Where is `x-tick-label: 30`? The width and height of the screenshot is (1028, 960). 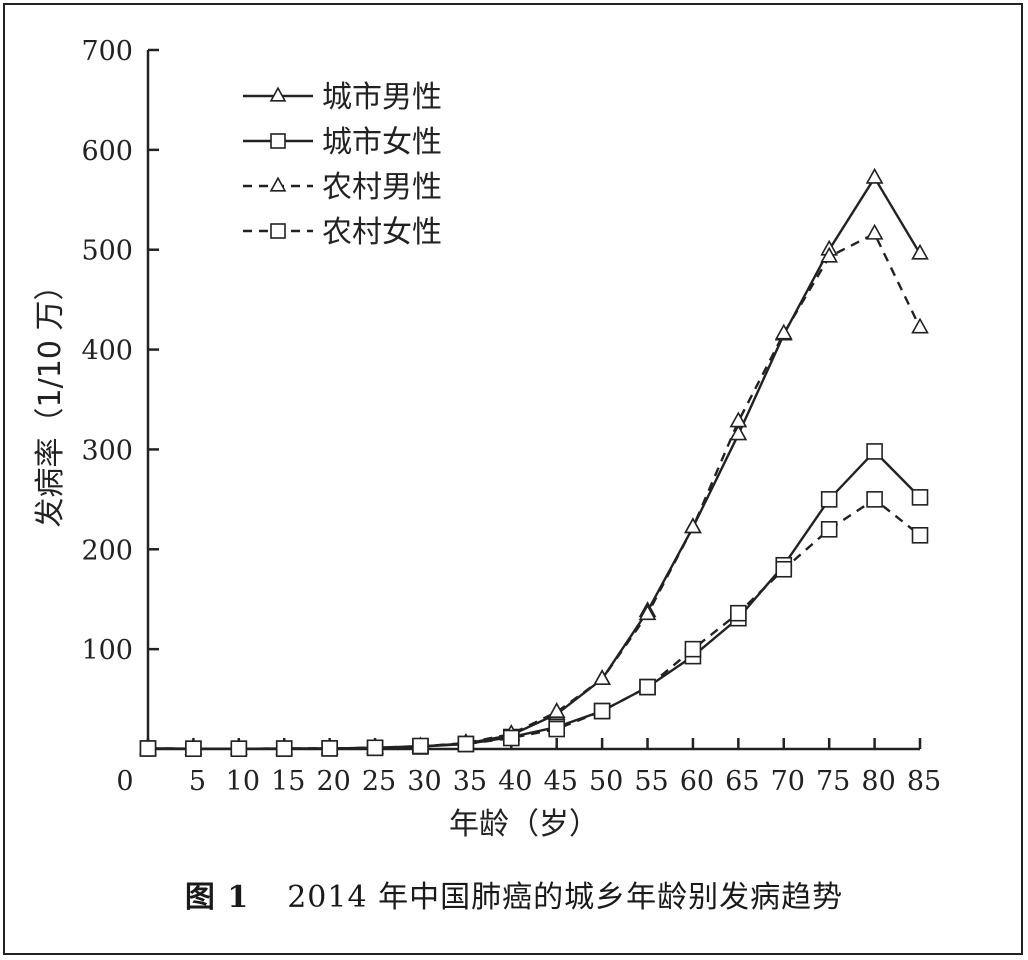
x-tick-label: 30 is located at coordinates (424, 781).